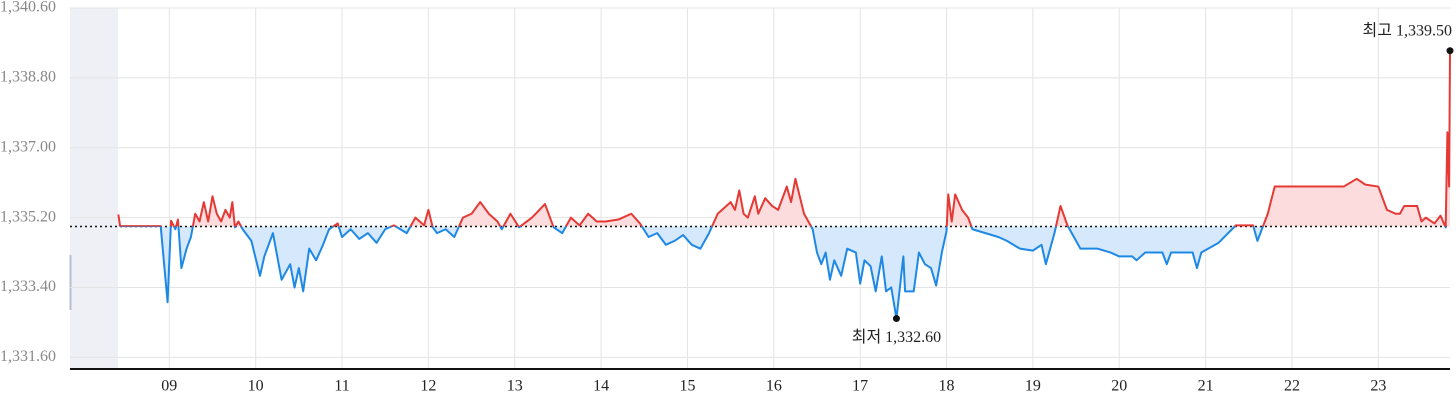 The height and width of the screenshot is (400, 1456). What do you see at coordinates (1206, 386) in the screenshot?
I see `x-tick-label: 21` at bounding box center [1206, 386].